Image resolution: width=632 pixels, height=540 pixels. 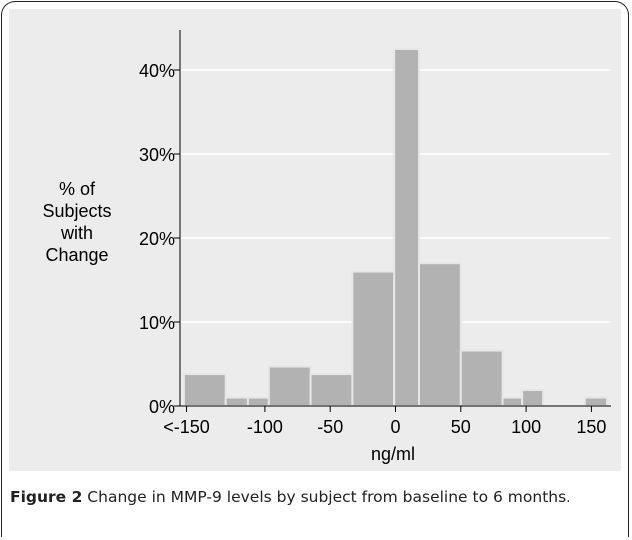 What do you see at coordinates (526, 427) in the screenshot?
I see `x-tick-label: 100` at bounding box center [526, 427].